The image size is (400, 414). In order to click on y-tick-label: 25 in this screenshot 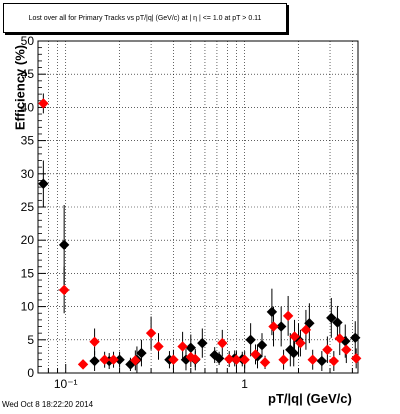, I will do `click(28, 207)`.